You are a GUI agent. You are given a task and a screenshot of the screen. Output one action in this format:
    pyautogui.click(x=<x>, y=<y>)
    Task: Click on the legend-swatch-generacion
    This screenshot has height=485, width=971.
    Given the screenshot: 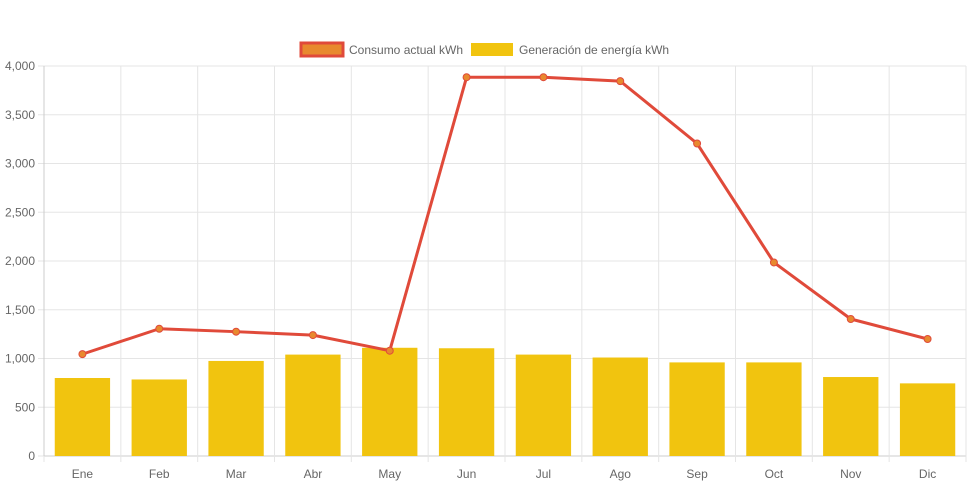 What is the action you would take?
    pyautogui.click(x=492, y=49)
    